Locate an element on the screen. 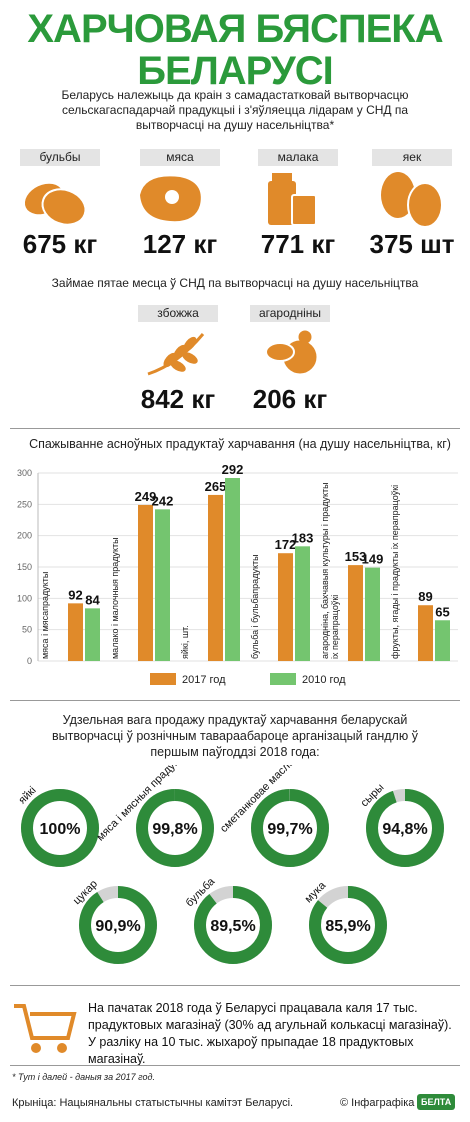 The width and height of the screenshot is (470, 1122). x-tick-label: фрукты, ягады і прадукты іх перапрацоўкі is located at coordinates (395, 571).